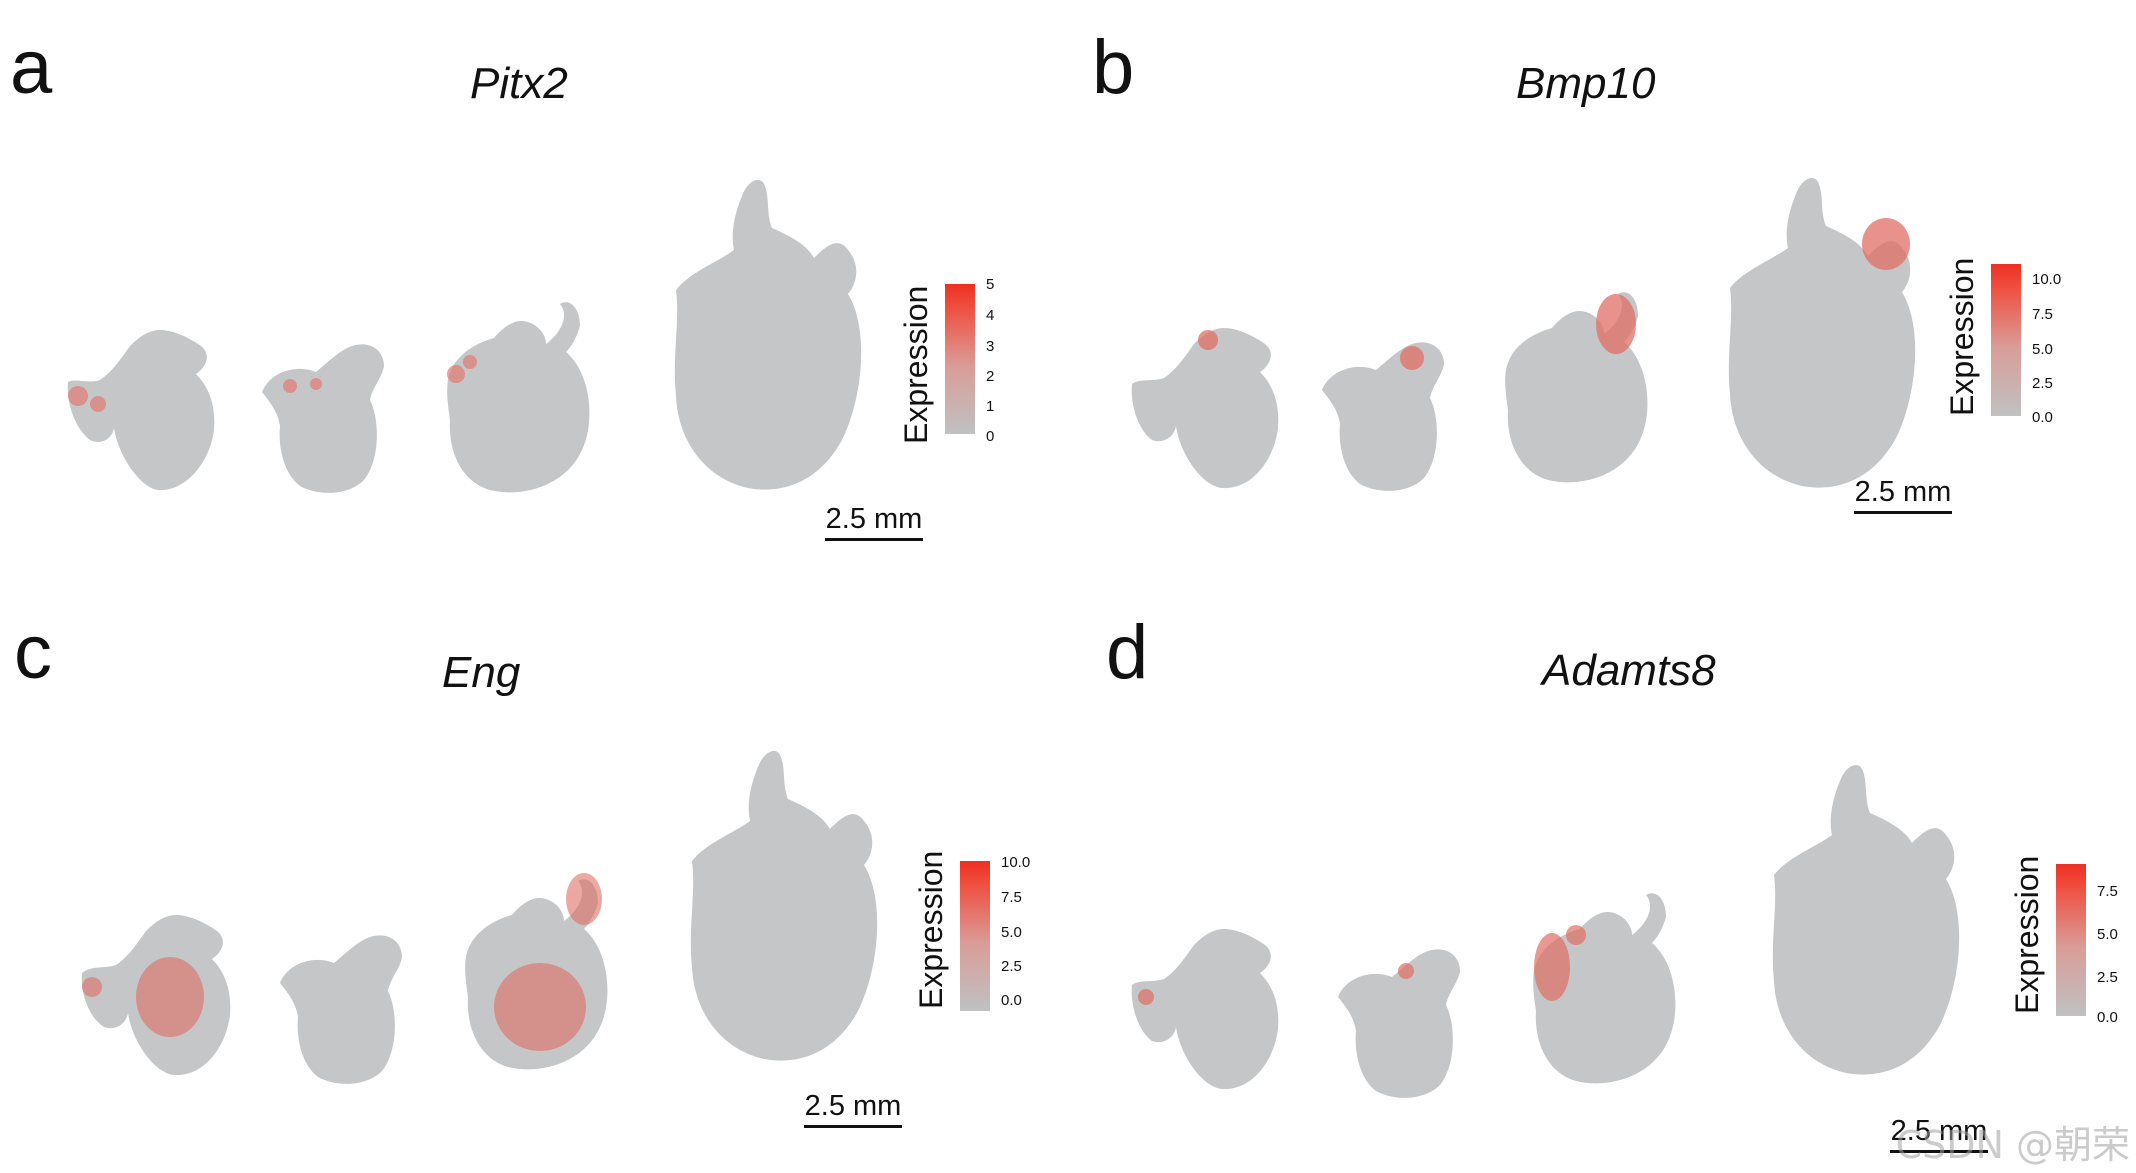 The image size is (2136, 1173). Describe the element at coordinates (2012, 1145) in the screenshot. I see `watermark: CSDN @朝荣` at that location.